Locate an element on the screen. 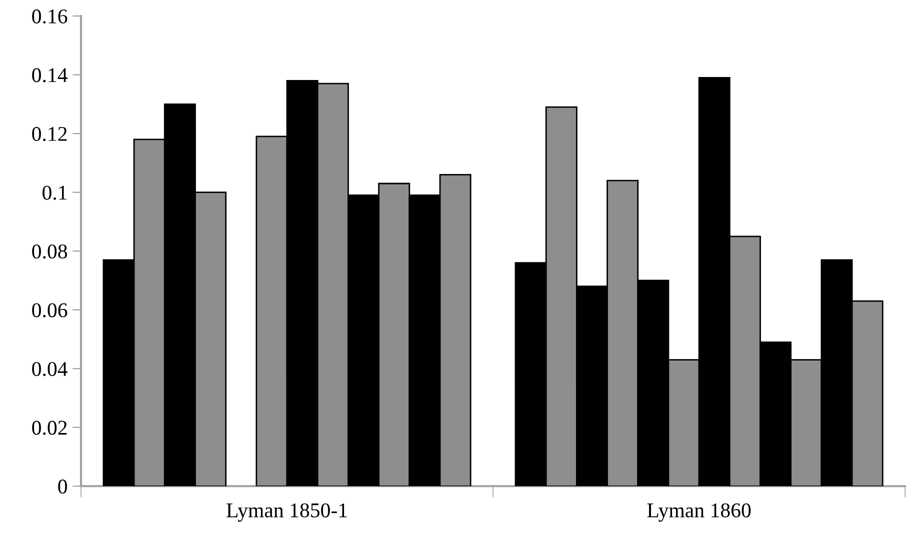 This screenshot has height=545, width=906. y-tick-label: 0.04 is located at coordinates (50, 369).